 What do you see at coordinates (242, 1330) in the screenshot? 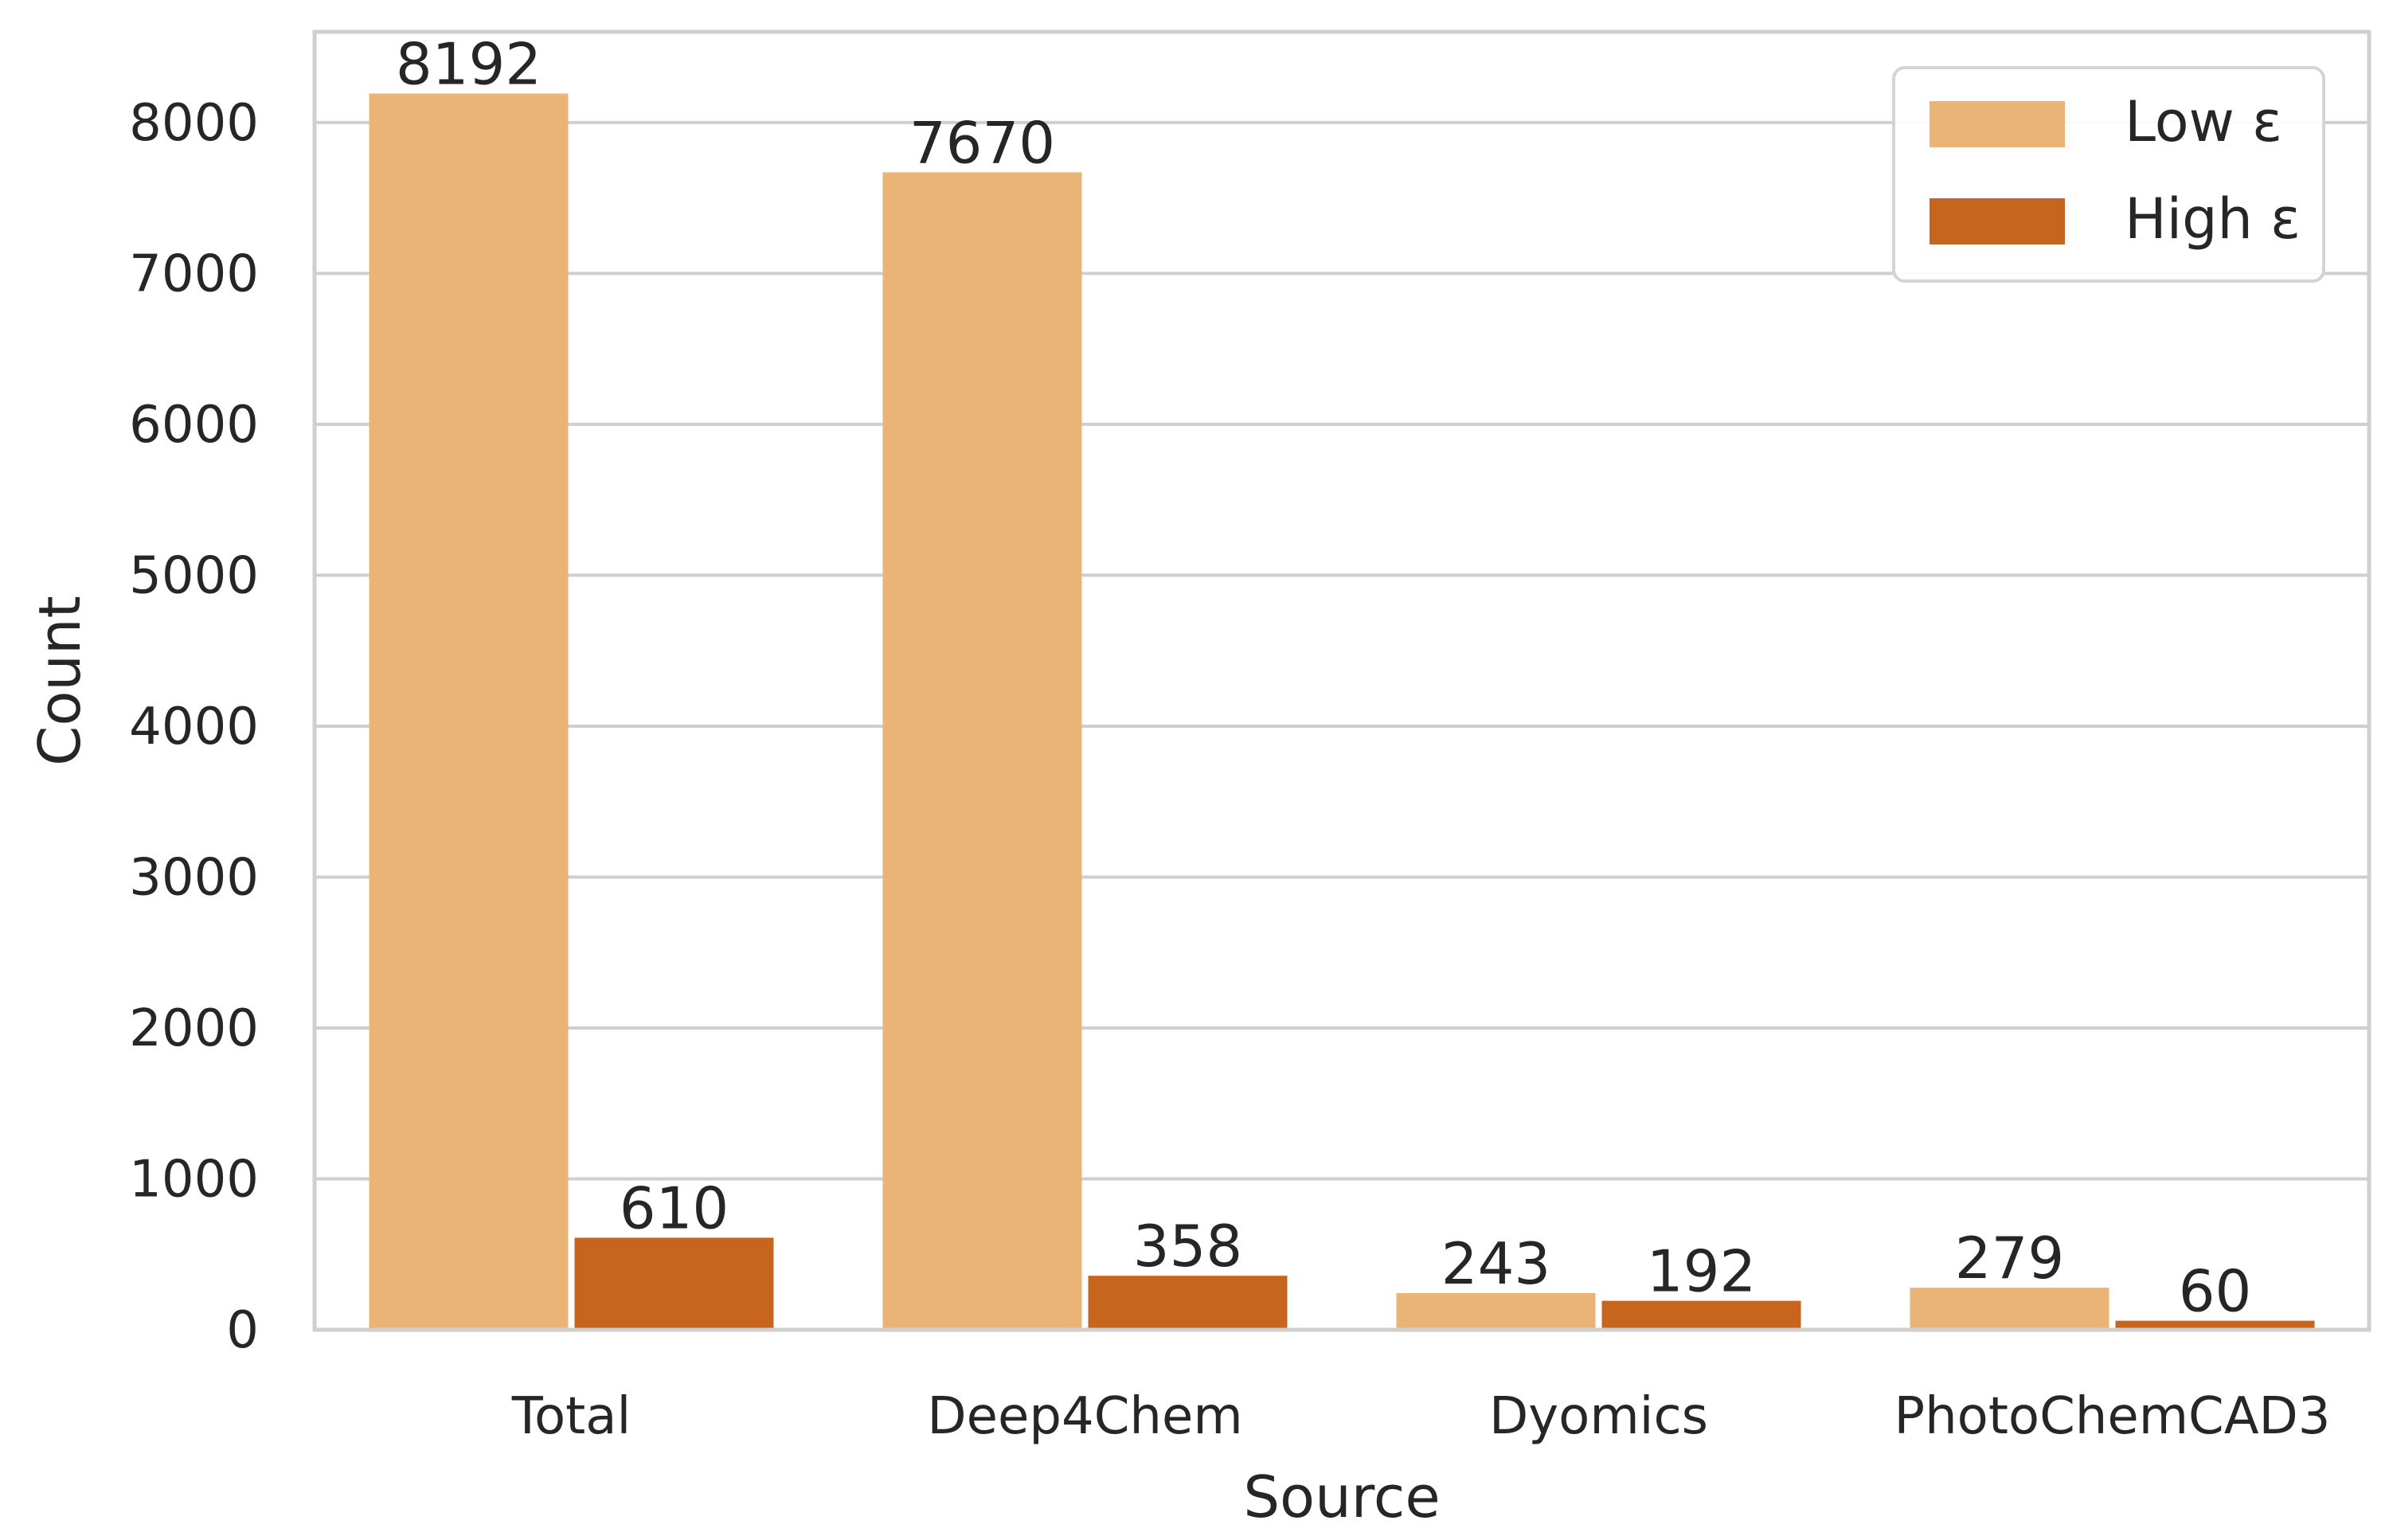
I see `y-tick-label: 0` at bounding box center [242, 1330].